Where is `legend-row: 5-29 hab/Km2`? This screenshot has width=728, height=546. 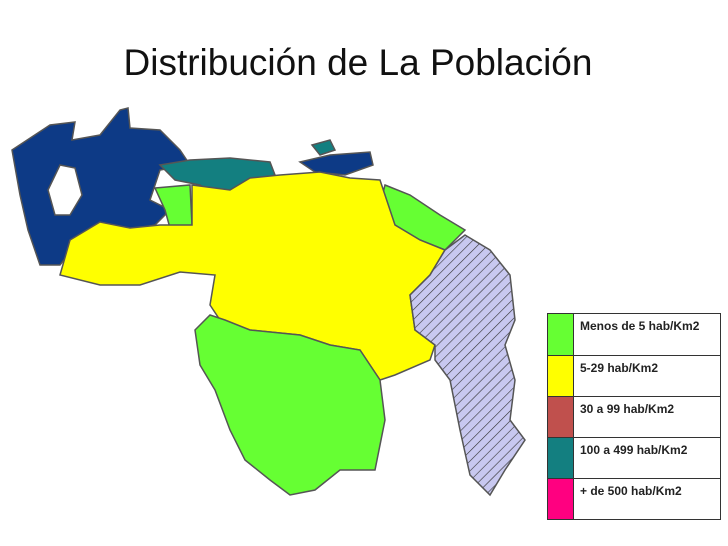 legend-row: 5-29 hab/Km2 is located at coordinates (634, 375).